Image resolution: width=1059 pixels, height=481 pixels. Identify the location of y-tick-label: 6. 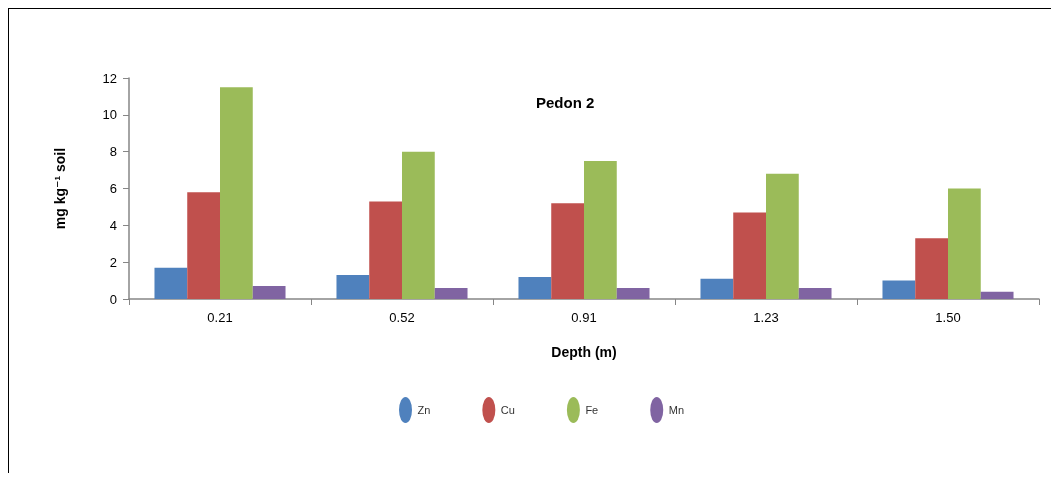
(113, 188).